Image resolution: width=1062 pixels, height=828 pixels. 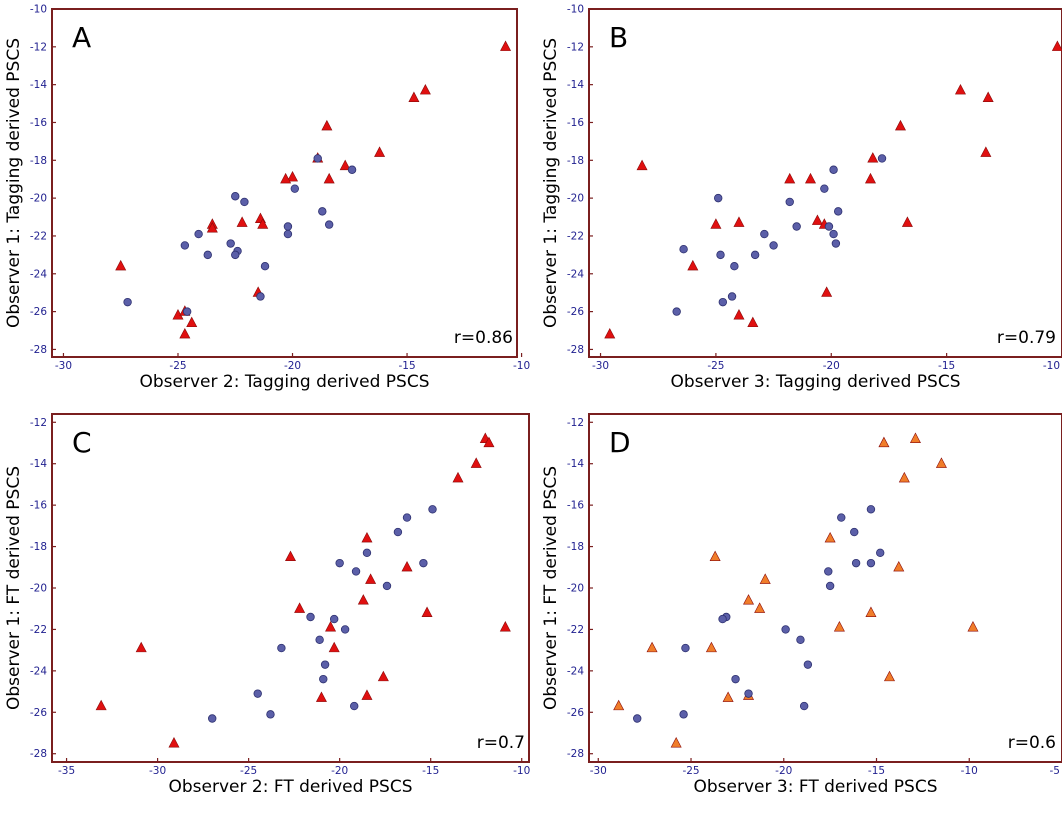 What do you see at coordinates (291, 787) in the screenshot?
I see `x-axis-label: Observer 2: FT derived PSCS` at bounding box center [291, 787].